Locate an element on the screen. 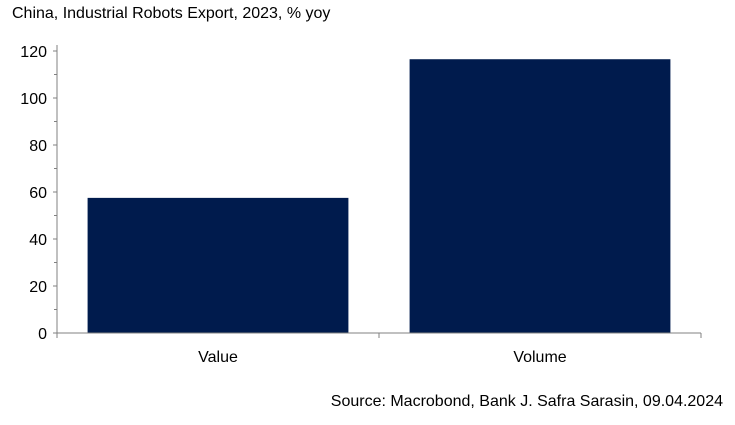  y-tick-label: 0 is located at coordinates (42, 334).